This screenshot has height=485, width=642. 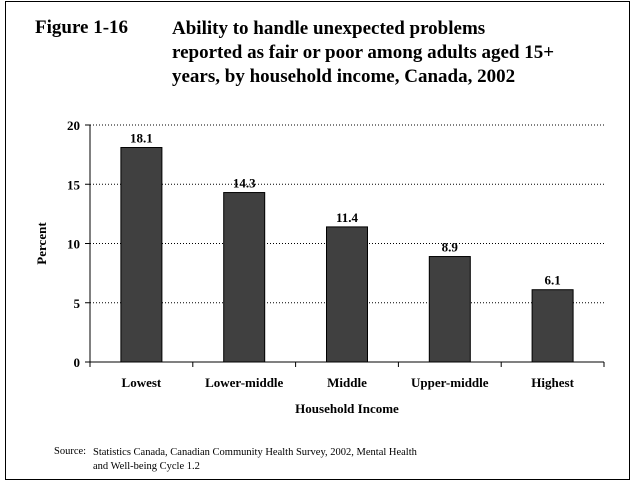 I want to click on x-tick-label: Upper-middle, so click(x=450, y=382).